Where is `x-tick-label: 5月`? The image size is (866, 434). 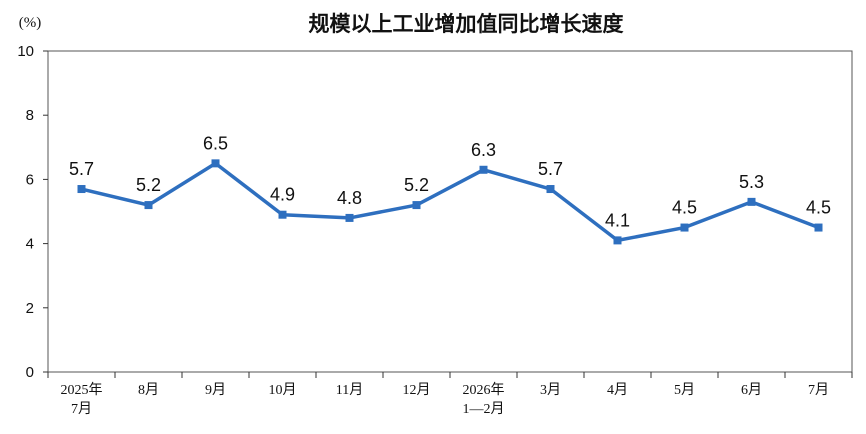 x-tick-label: 5月 is located at coordinates (684, 390).